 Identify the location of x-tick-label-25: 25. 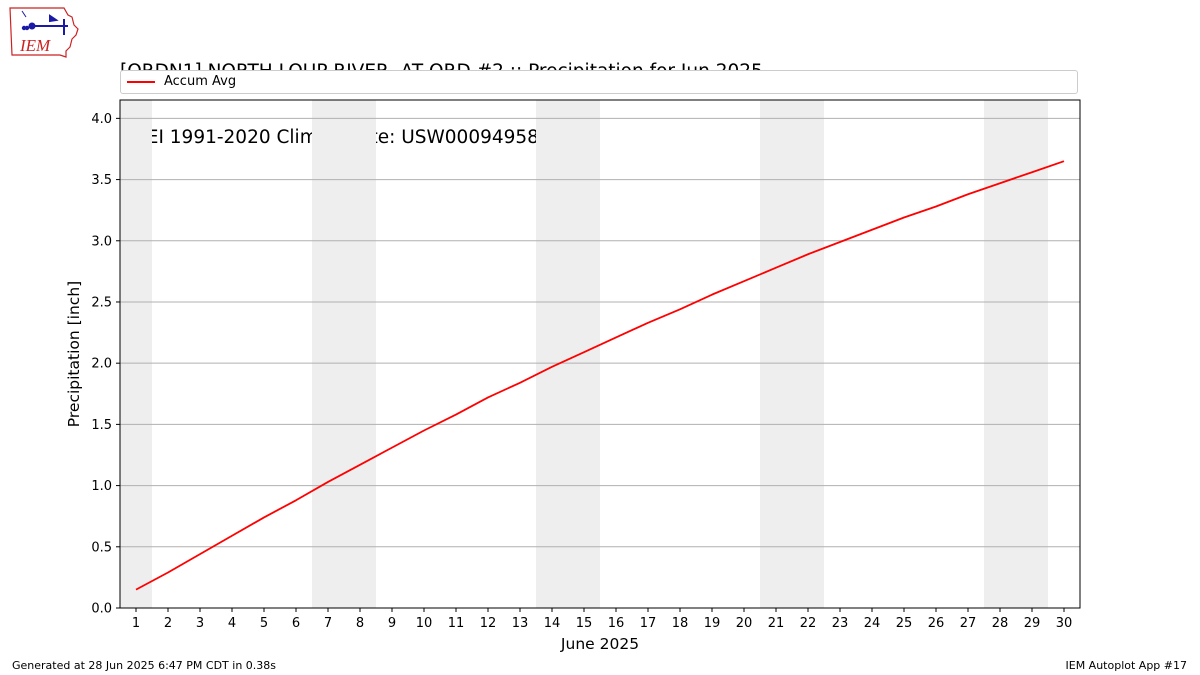
(904, 623).